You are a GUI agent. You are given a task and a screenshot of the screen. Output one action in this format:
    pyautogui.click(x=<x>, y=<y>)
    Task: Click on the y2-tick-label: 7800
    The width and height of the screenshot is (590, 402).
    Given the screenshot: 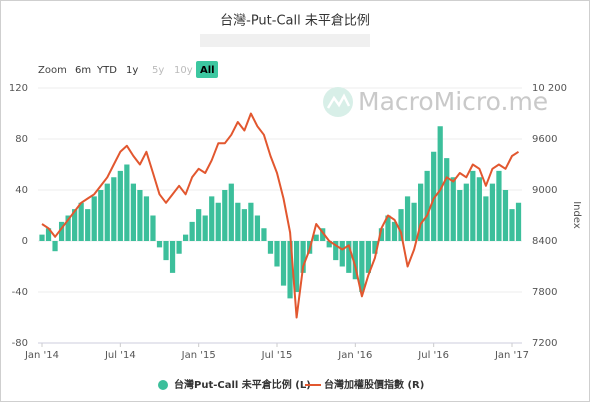 What is the action you would take?
    pyautogui.click(x=544, y=292)
    